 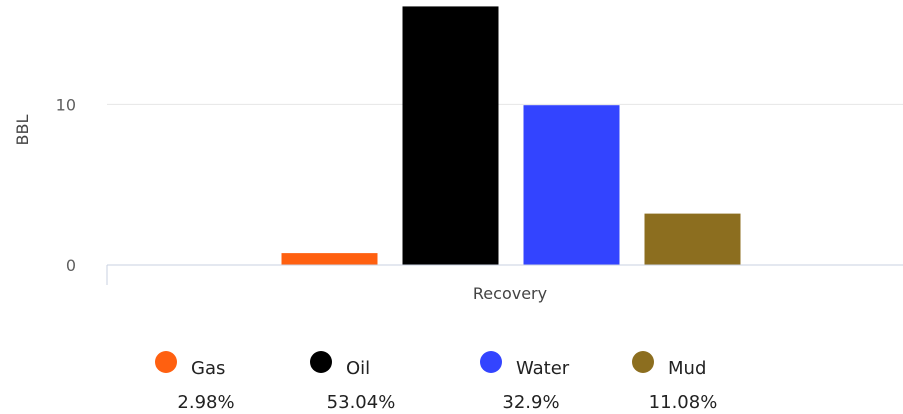 What do you see at coordinates (66, 104) in the screenshot?
I see `y-tick-label: 10` at bounding box center [66, 104].